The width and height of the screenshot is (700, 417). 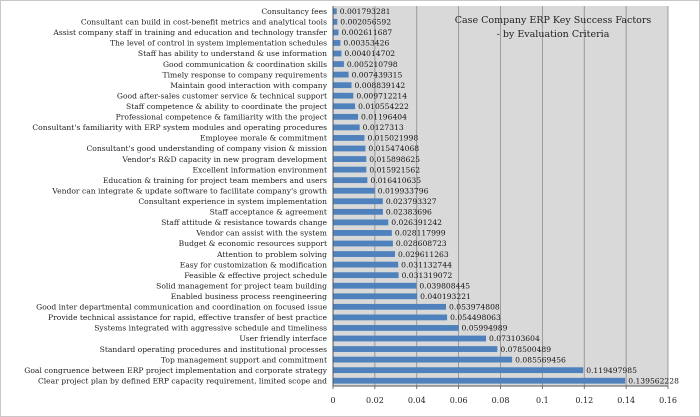 What do you see at coordinates (268, 212) in the screenshot?
I see `category-label: Staff acceptance & agreement` at bounding box center [268, 212].